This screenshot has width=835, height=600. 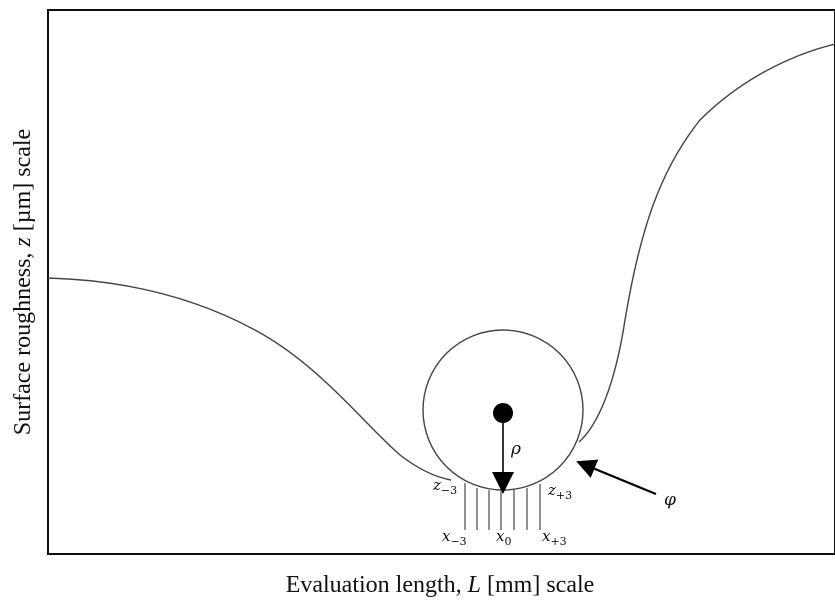 I want to click on contact-angle-arrow, so click(x=616, y=477).